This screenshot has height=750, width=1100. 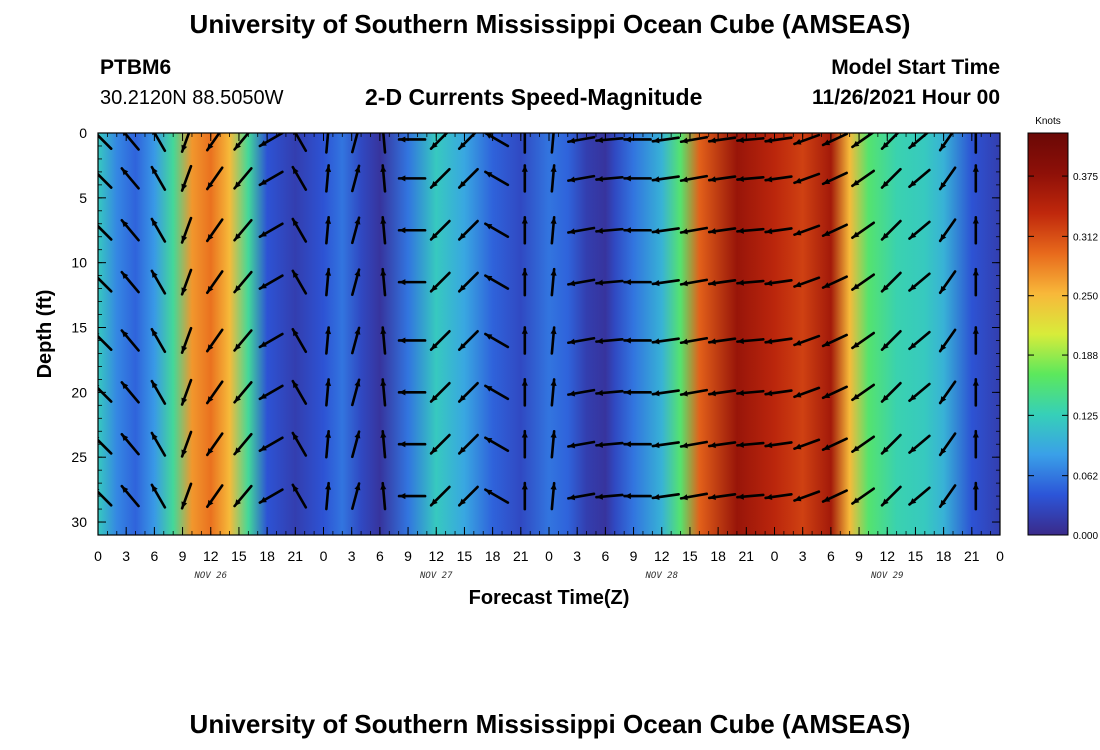 I want to click on x-tick-label: 0, so click(x=324, y=556).